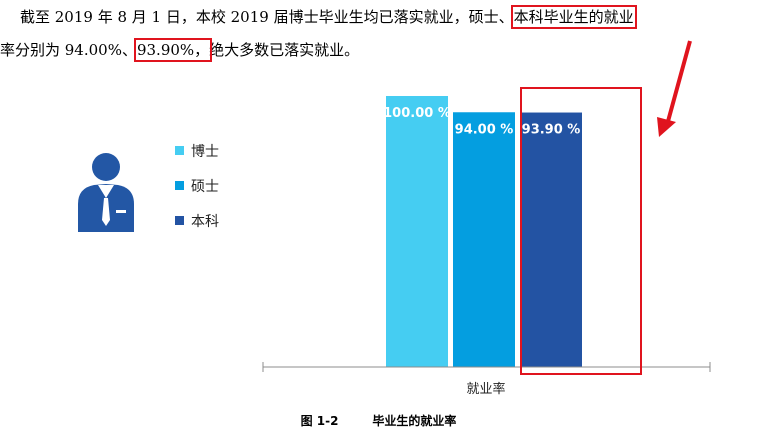 This screenshot has width=757, height=440. What do you see at coordinates (205, 151) in the screenshot?
I see `legend-label: 博士` at bounding box center [205, 151].